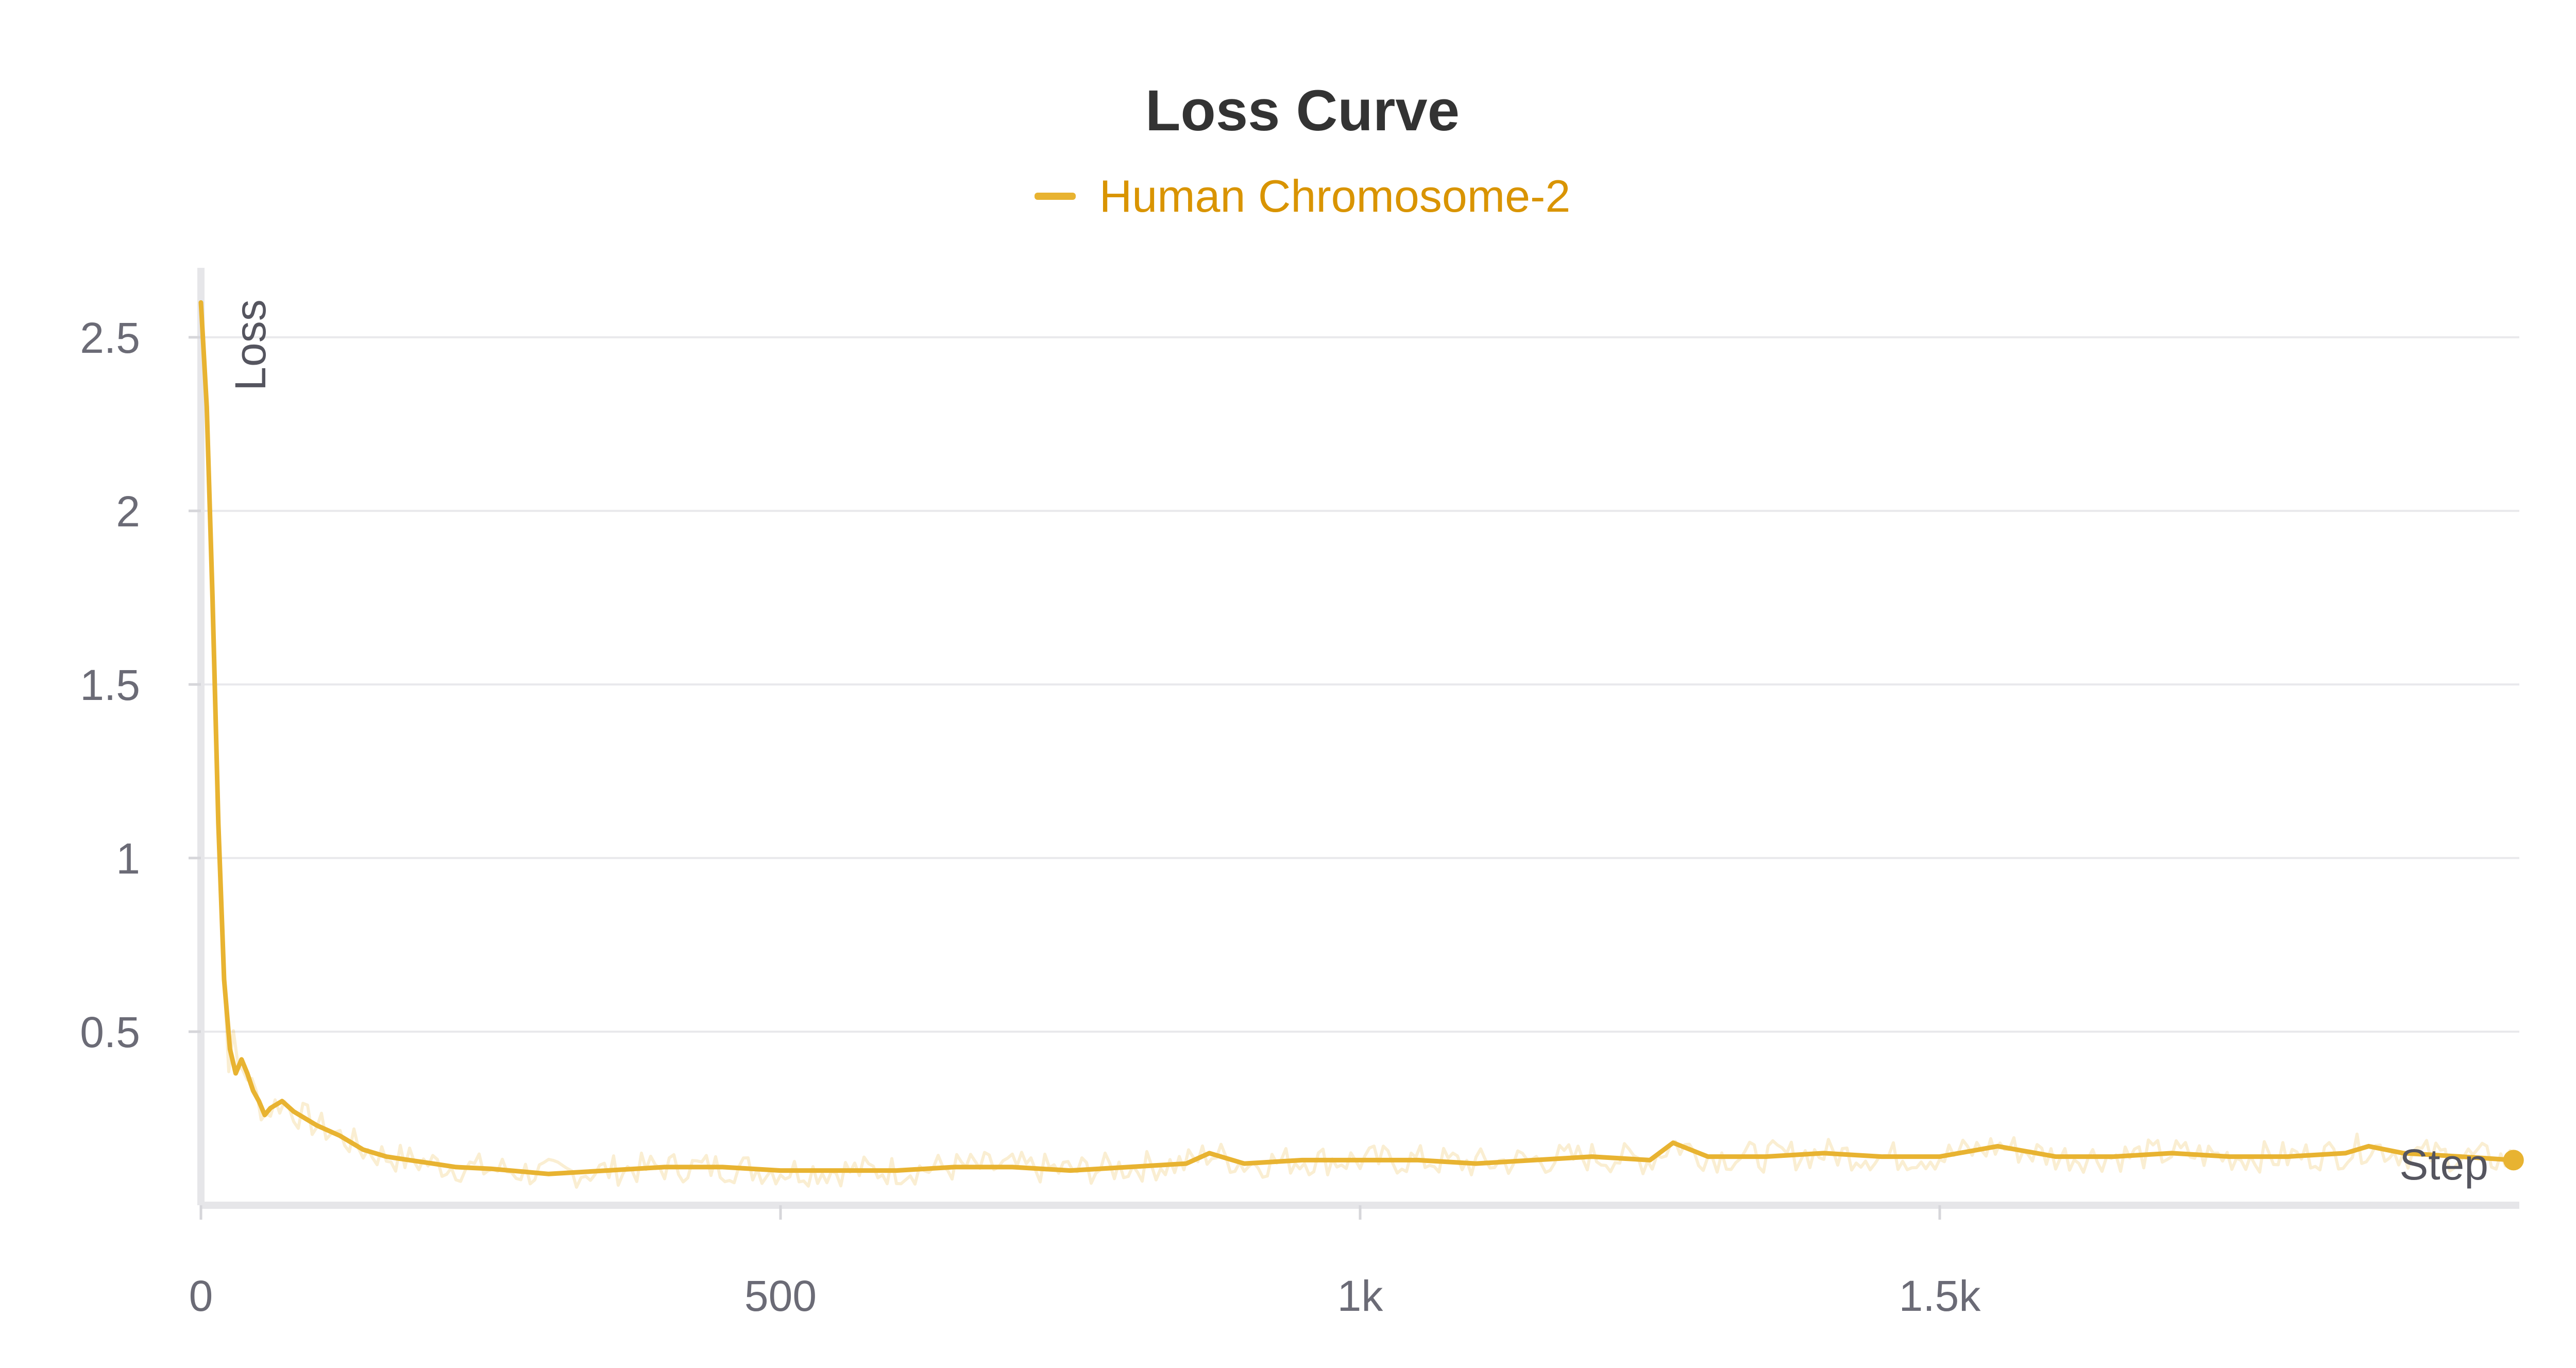  What do you see at coordinates (1302, 110) in the screenshot?
I see `chart-title: Loss Curve` at bounding box center [1302, 110].